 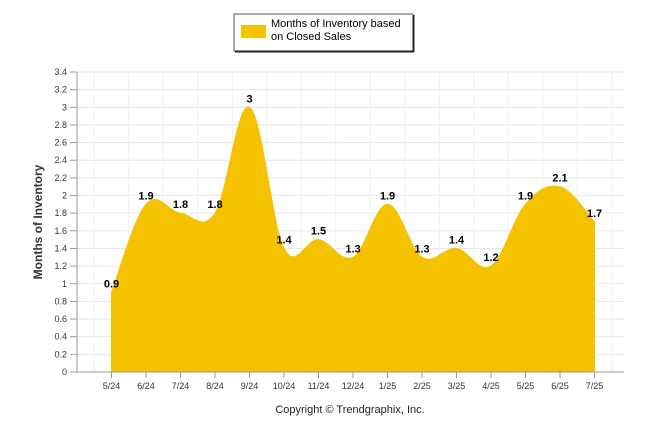 What do you see at coordinates (60, 178) in the screenshot?
I see `y-tick-label: 2.2` at bounding box center [60, 178].